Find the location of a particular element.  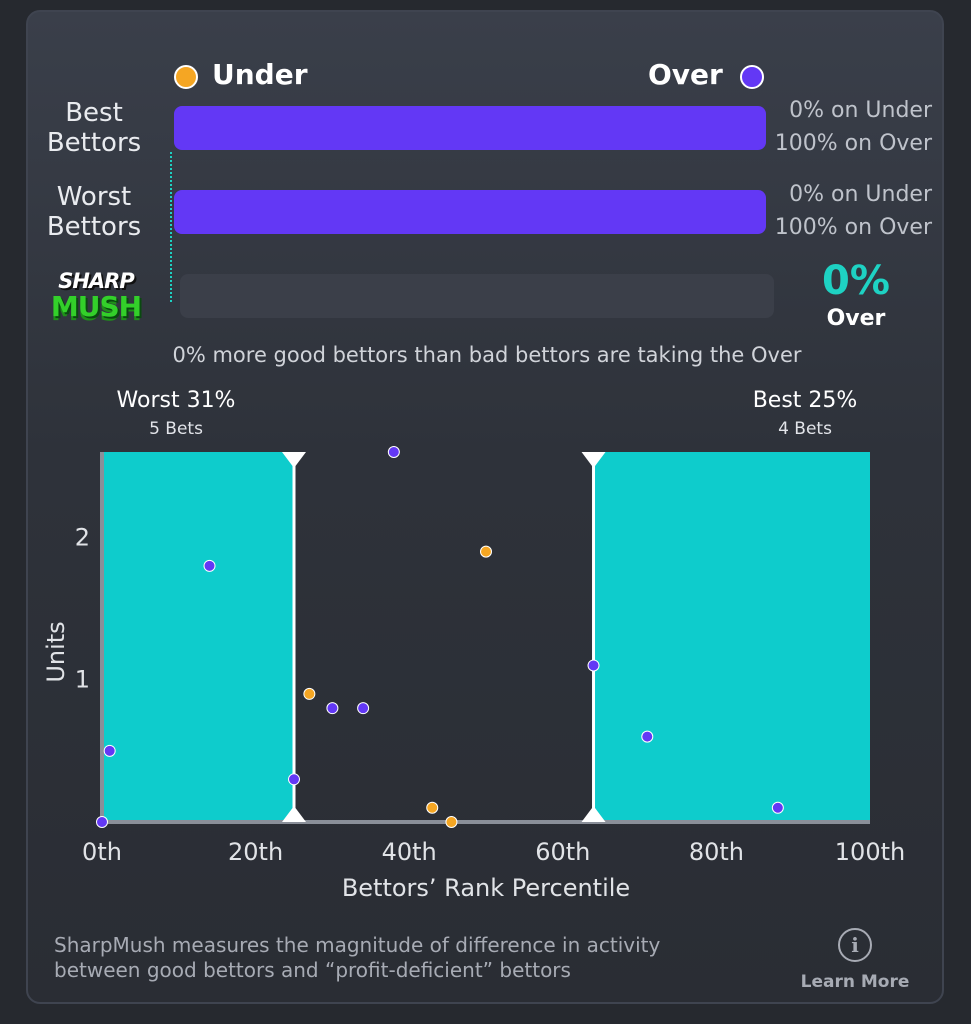

x-tick-label: 20th is located at coordinates (255, 852).